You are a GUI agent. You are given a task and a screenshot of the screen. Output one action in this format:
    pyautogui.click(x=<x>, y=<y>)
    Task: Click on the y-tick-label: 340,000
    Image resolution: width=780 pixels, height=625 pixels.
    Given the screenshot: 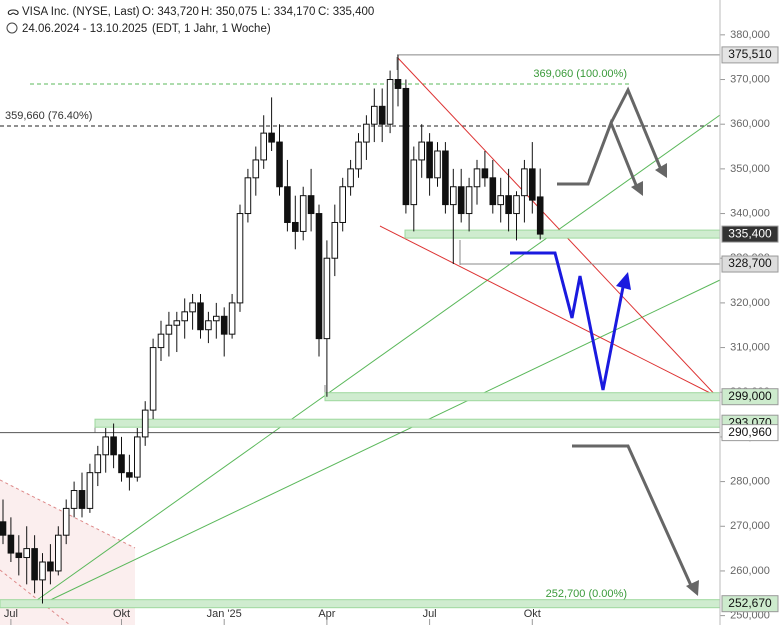 What is the action you would take?
    pyautogui.click(x=750, y=213)
    